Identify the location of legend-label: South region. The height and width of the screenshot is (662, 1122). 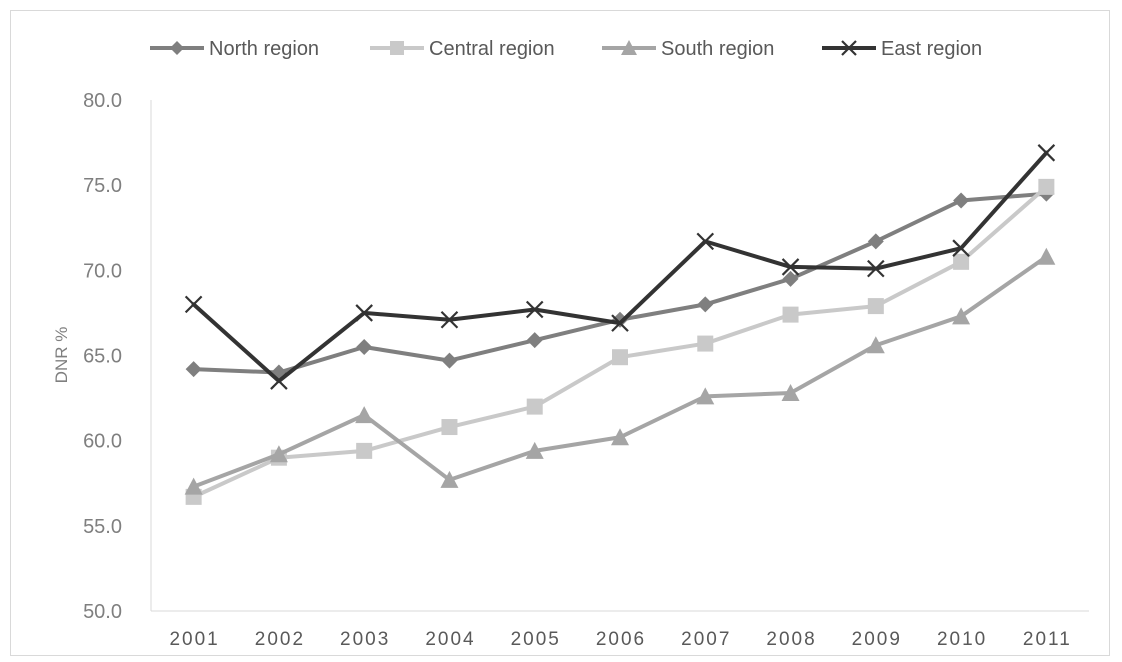
(717, 49).